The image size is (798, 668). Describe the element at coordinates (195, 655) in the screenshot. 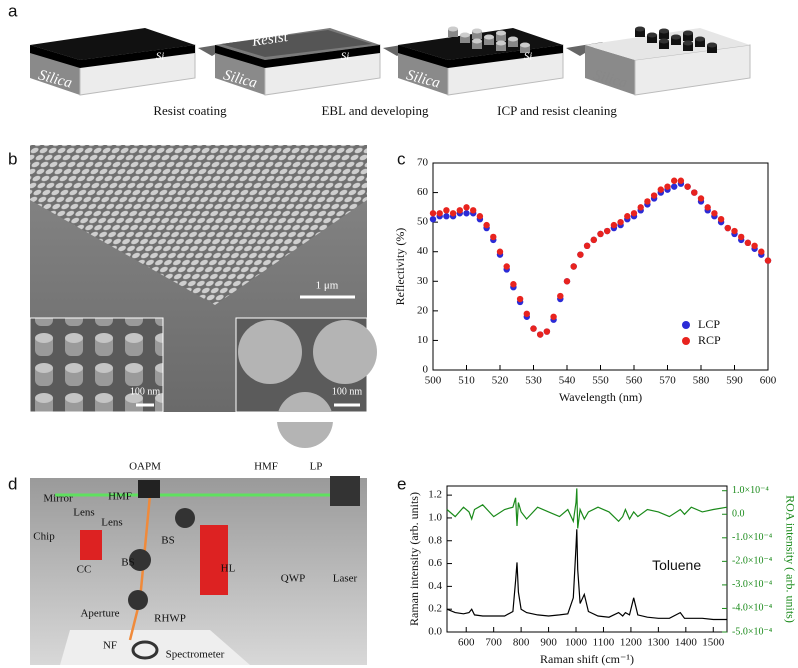

I see `setup-label: Spectrometer` at that location.